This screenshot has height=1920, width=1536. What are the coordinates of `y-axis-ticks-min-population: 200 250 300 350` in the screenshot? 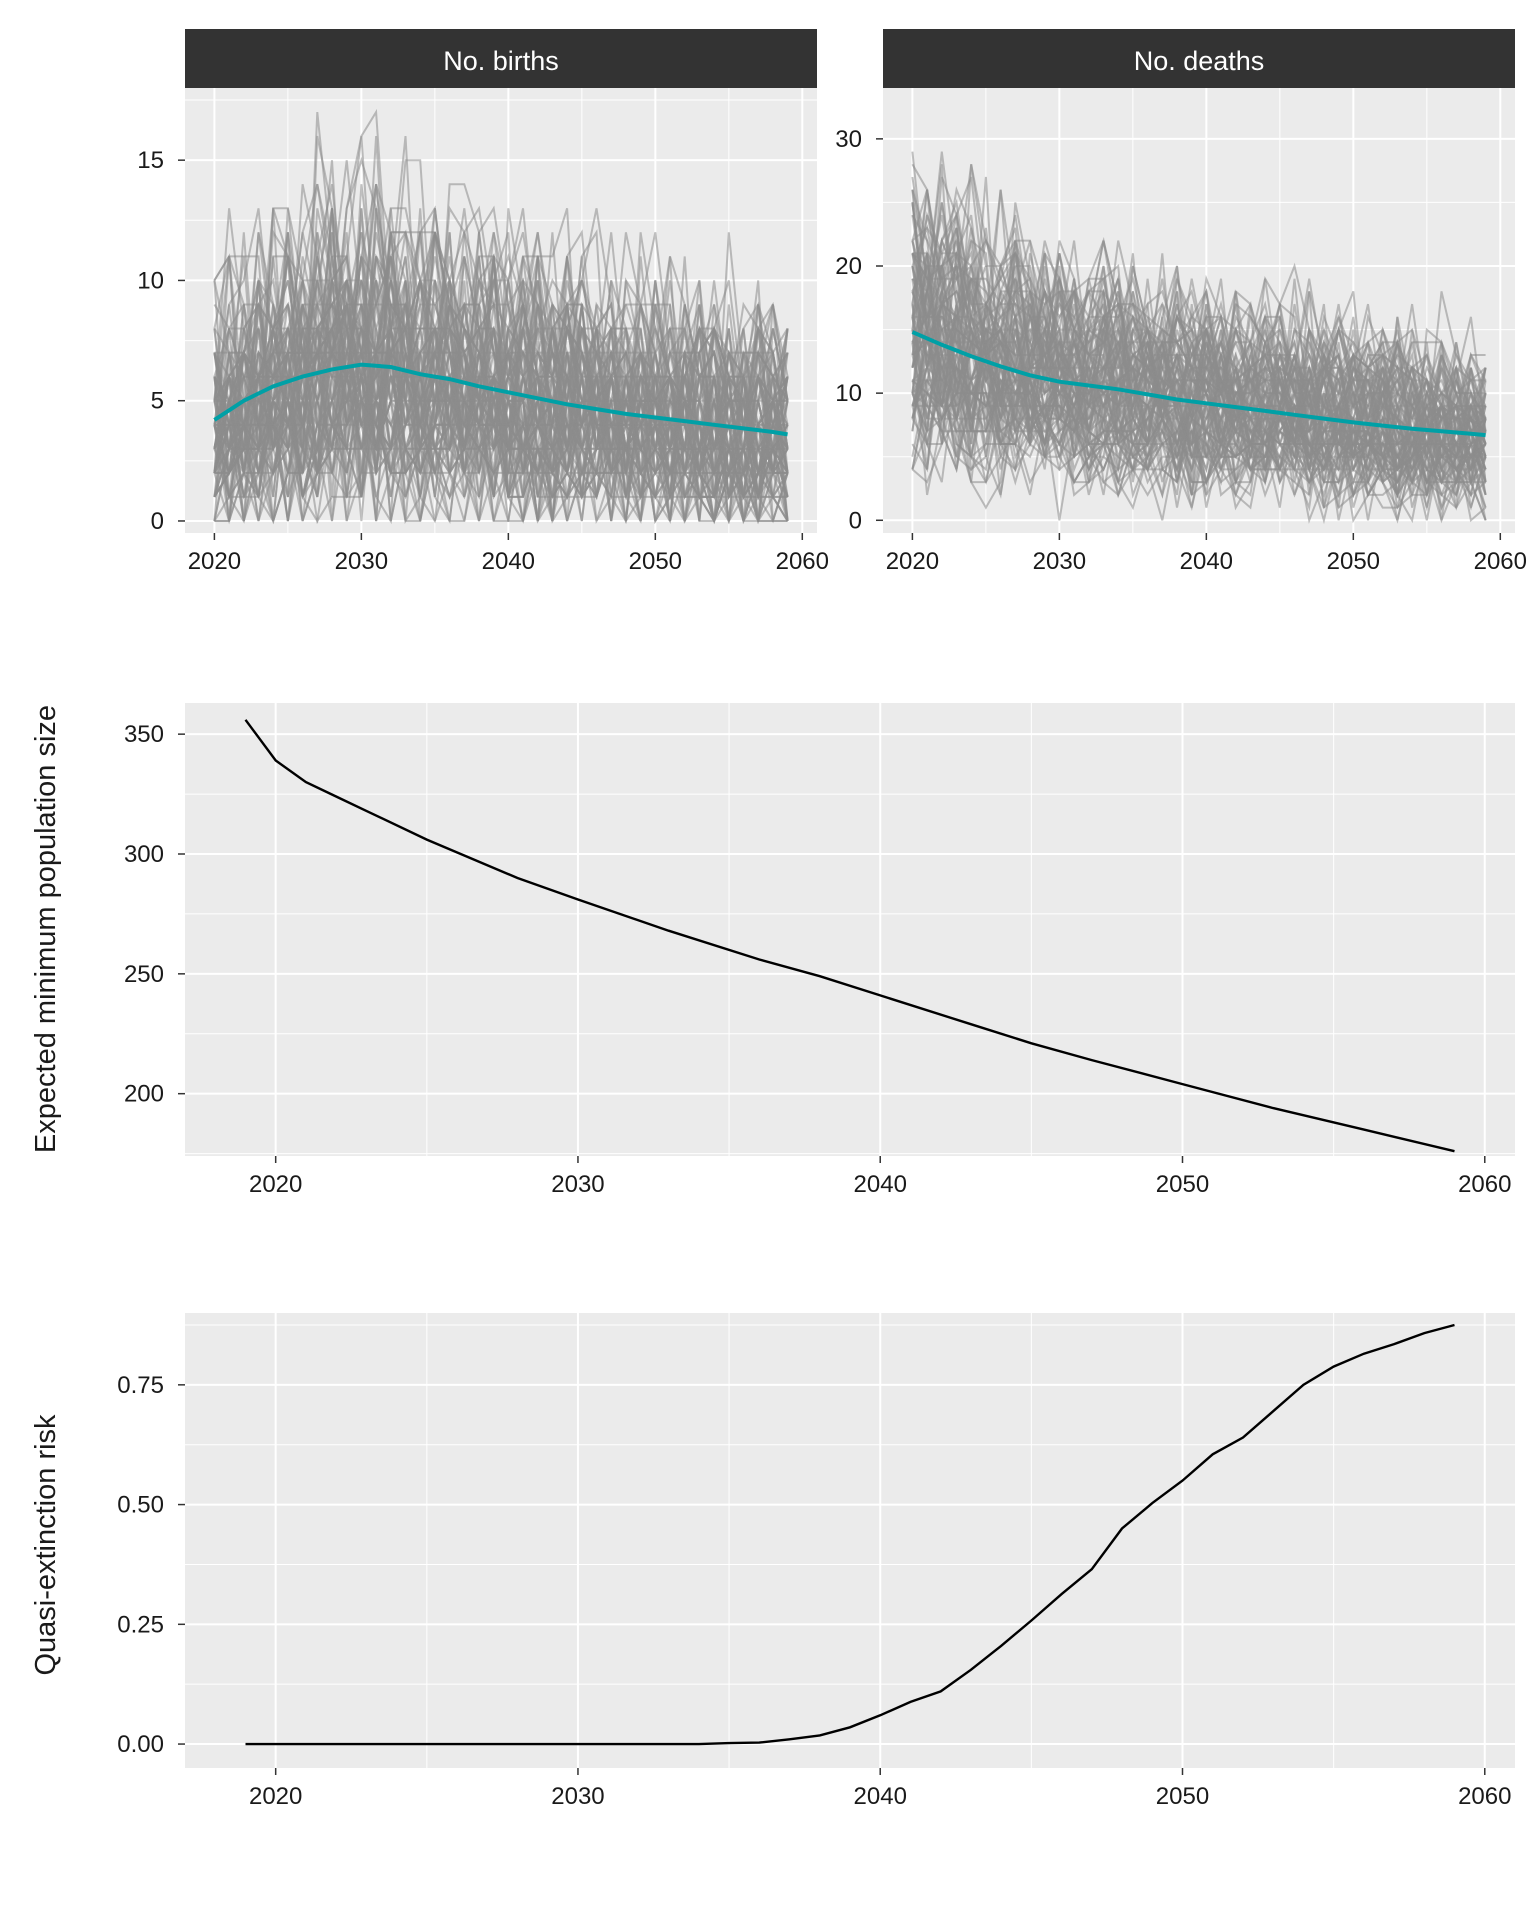 It's located at (144, 914).